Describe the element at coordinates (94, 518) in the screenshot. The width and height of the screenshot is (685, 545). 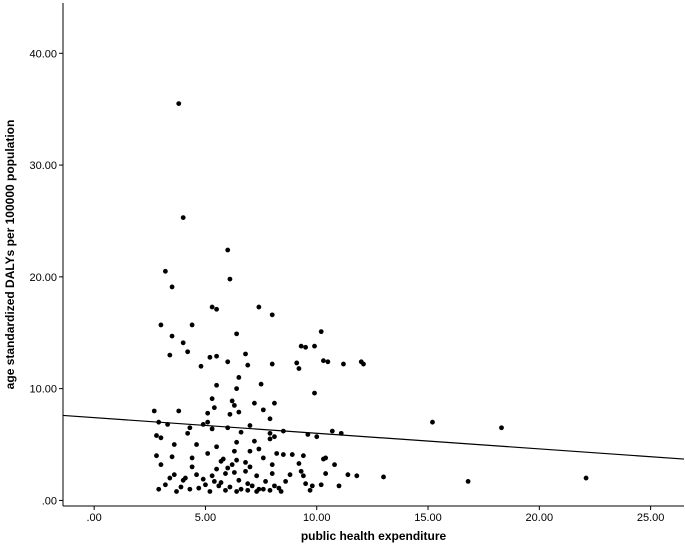
I see `x-tick-label: .00` at that location.